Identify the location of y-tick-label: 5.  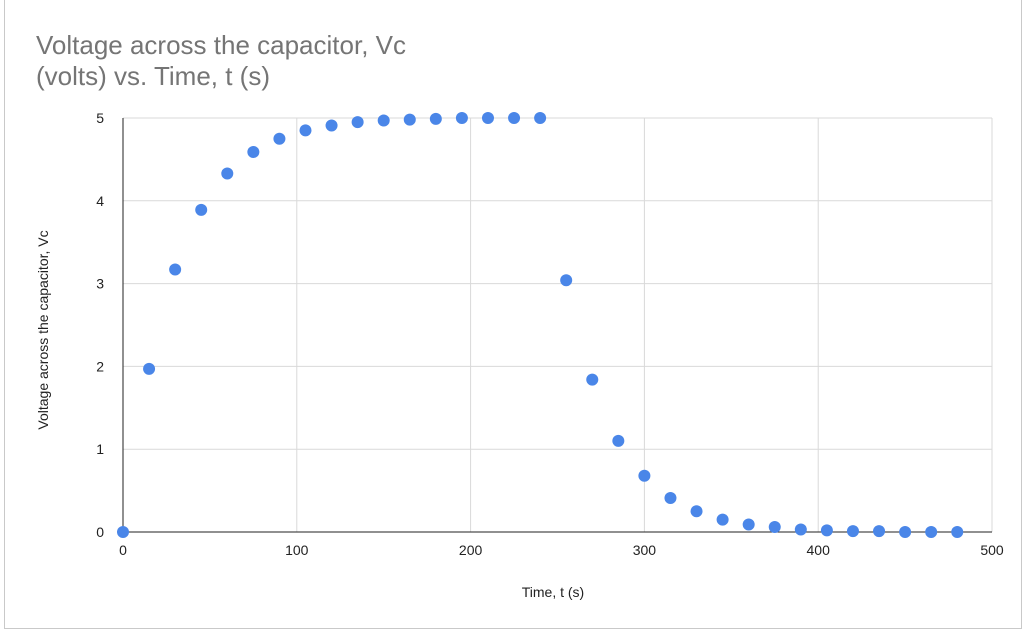
(100, 118).